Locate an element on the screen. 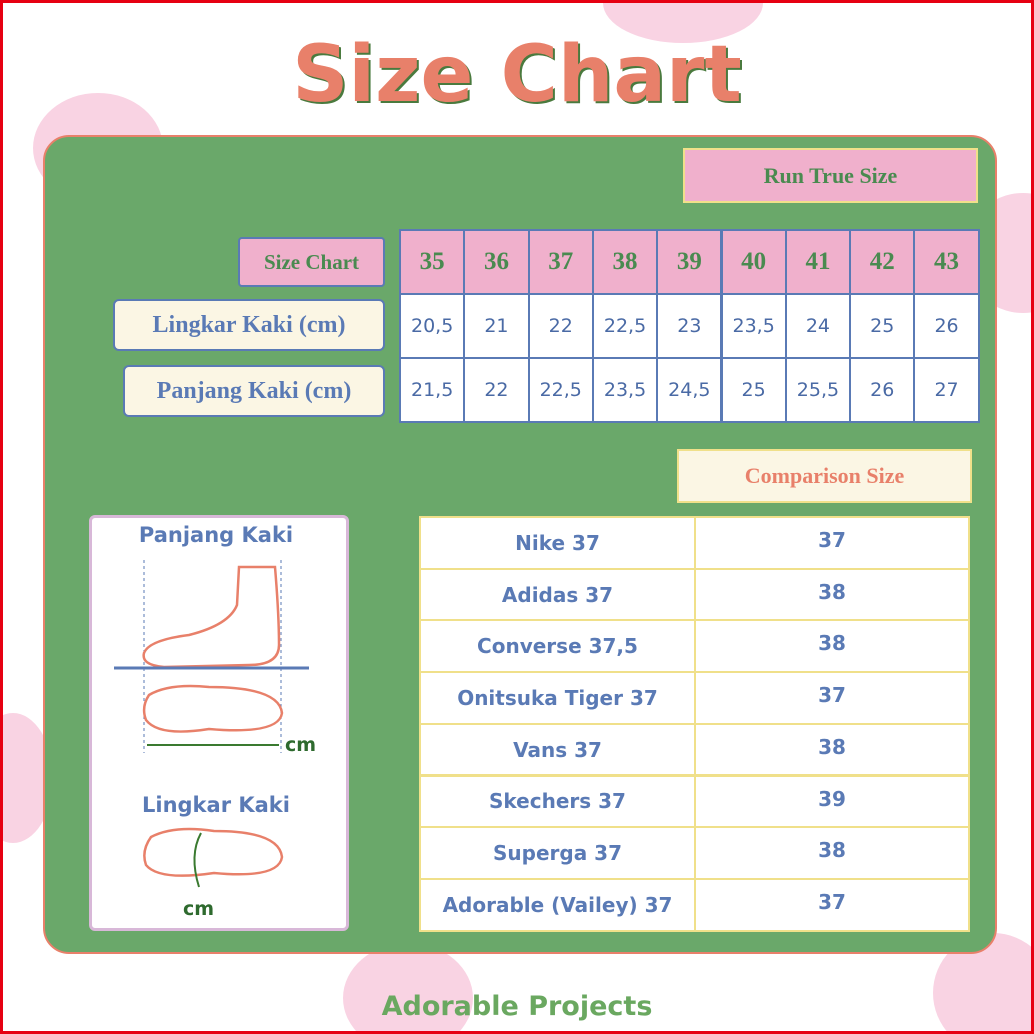  value-cell: 24 is located at coordinates (818, 326).